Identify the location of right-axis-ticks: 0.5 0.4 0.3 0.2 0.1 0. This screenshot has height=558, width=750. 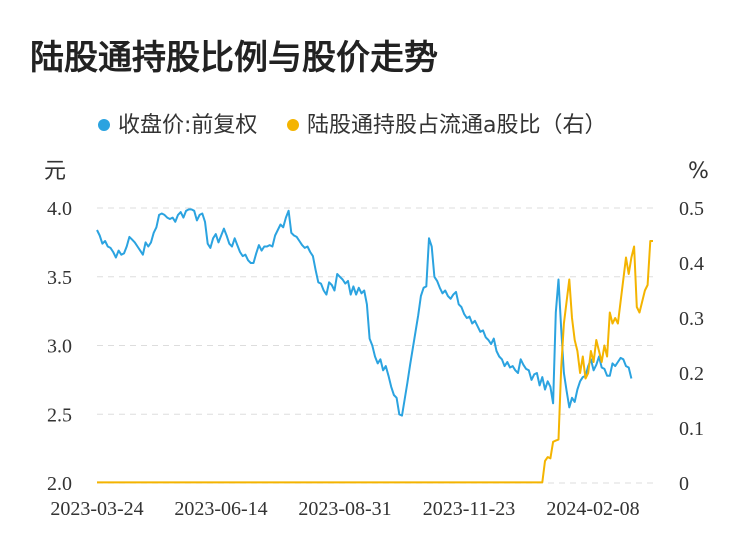
(691, 346).